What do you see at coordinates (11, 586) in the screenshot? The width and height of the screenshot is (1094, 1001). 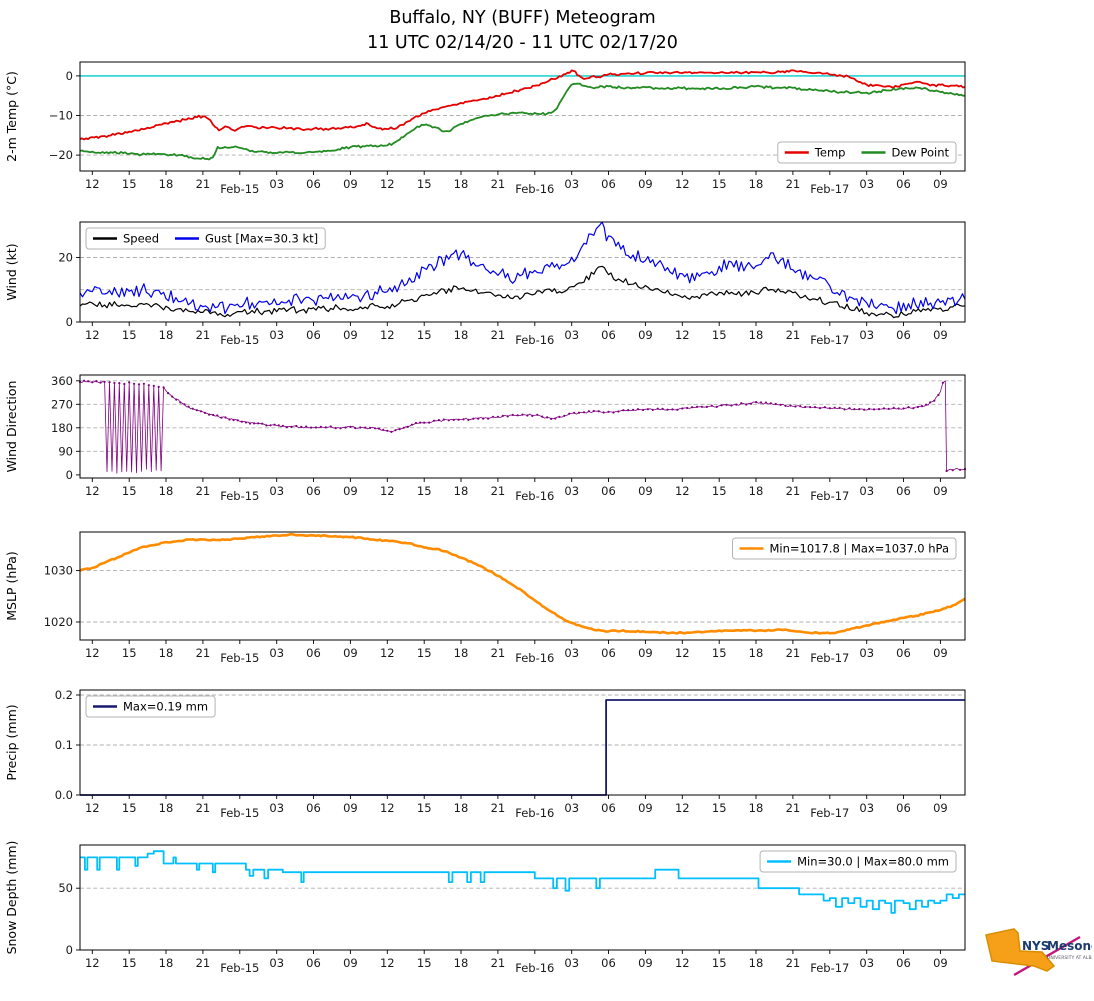 I see `y-axis-label: MSLP (hPa)` at bounding box center [11, 586].